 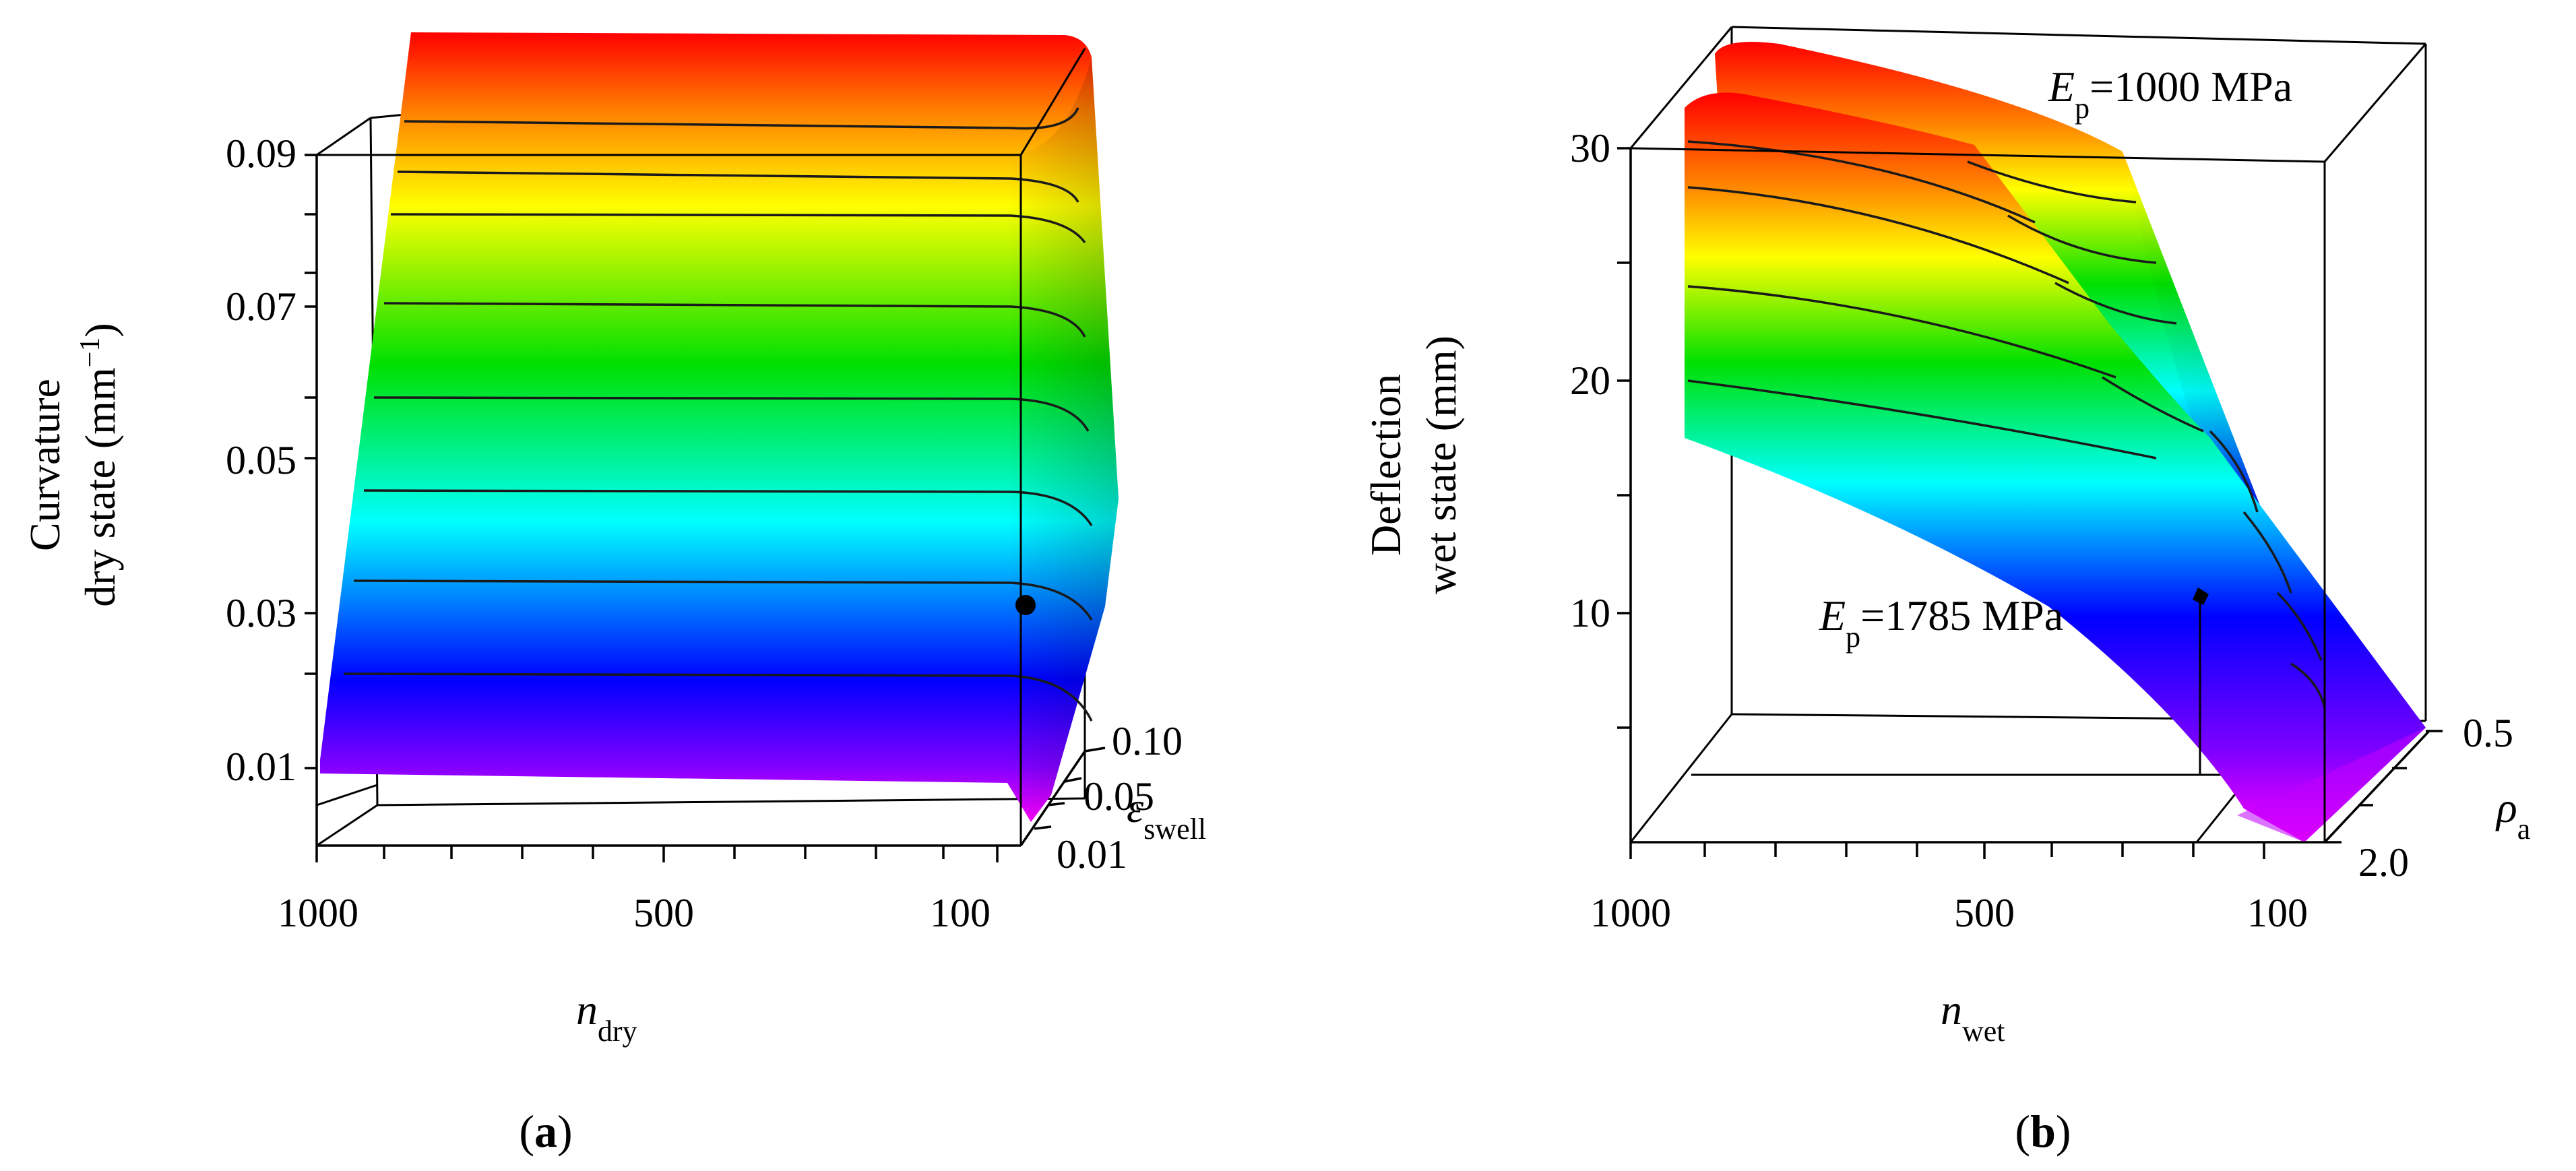 I want to click on panel-a-x-tick-label: 1000, so click(x=318, y=913).